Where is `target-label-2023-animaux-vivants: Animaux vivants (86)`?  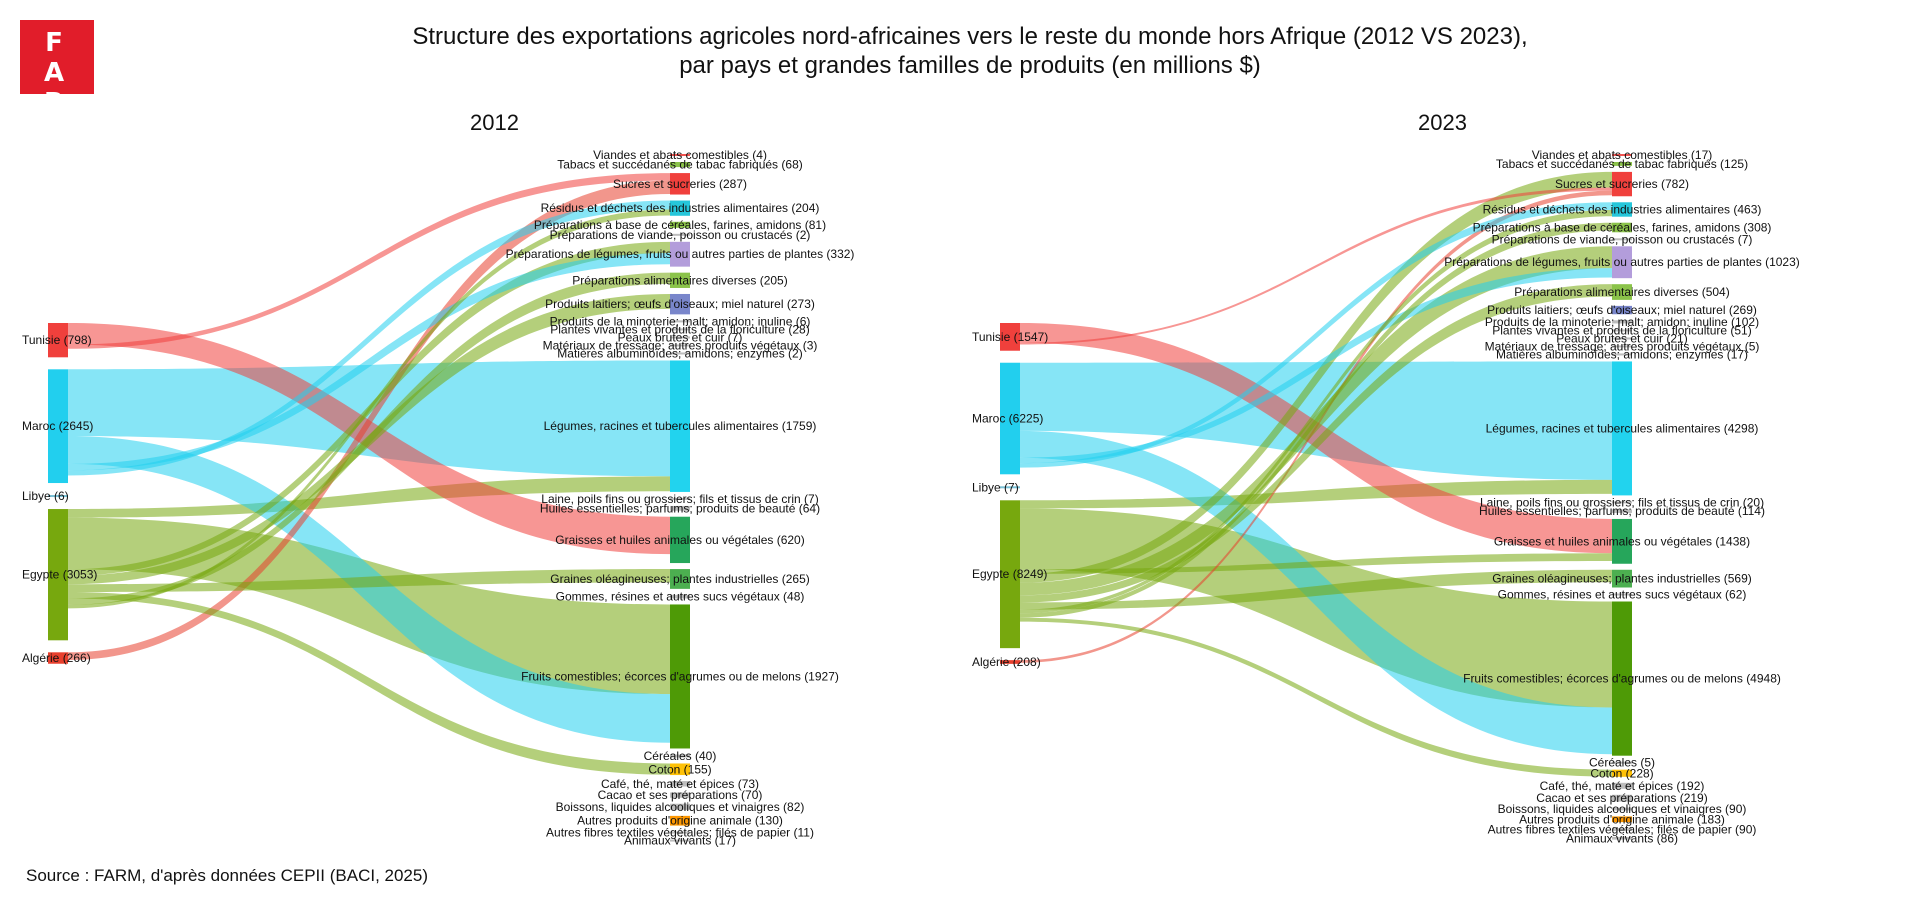 target-label-2023-animaux-vivants: Animaux vivants (86) is located at coordinates (1622, 838).